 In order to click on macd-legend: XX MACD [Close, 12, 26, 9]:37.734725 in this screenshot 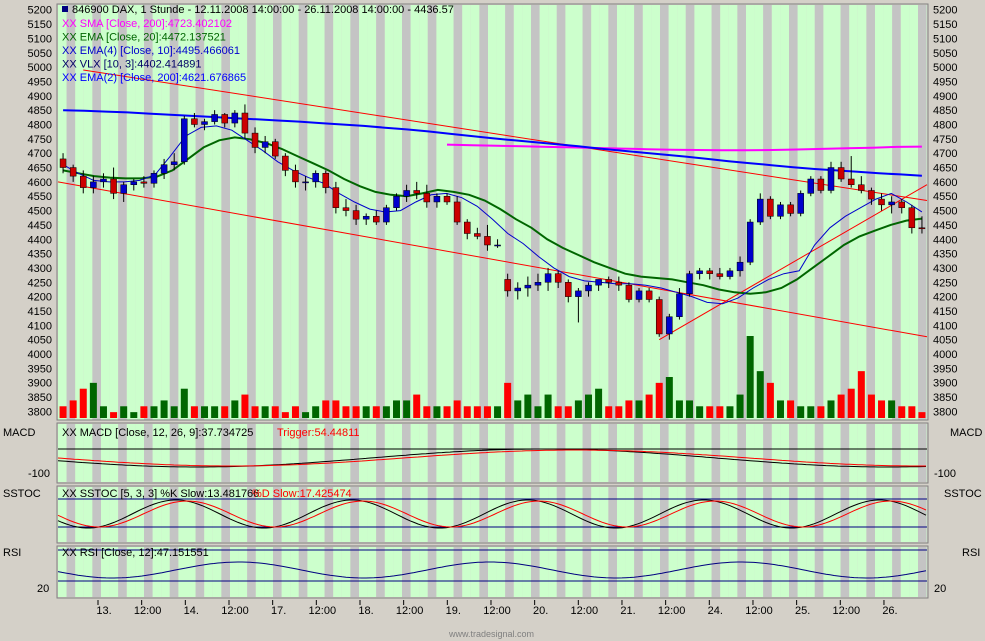, I will do `click(157, 433)`.